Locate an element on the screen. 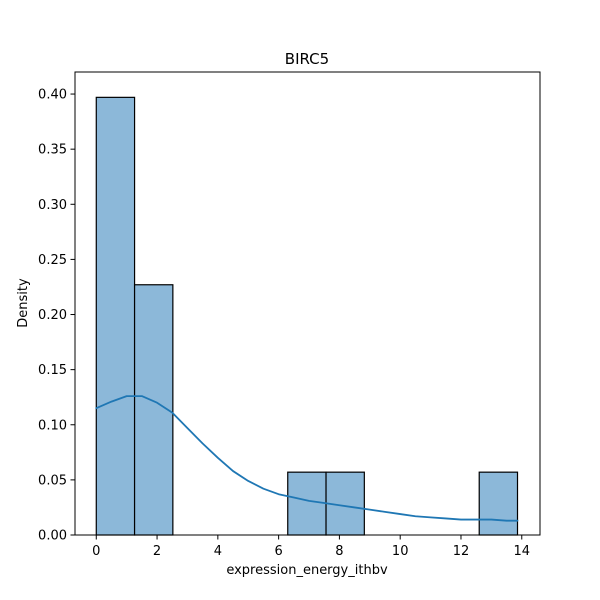 The height and width of the screenshot is (600, 600). y-tick-label: 0.20 is located at coordinates (52, 315).